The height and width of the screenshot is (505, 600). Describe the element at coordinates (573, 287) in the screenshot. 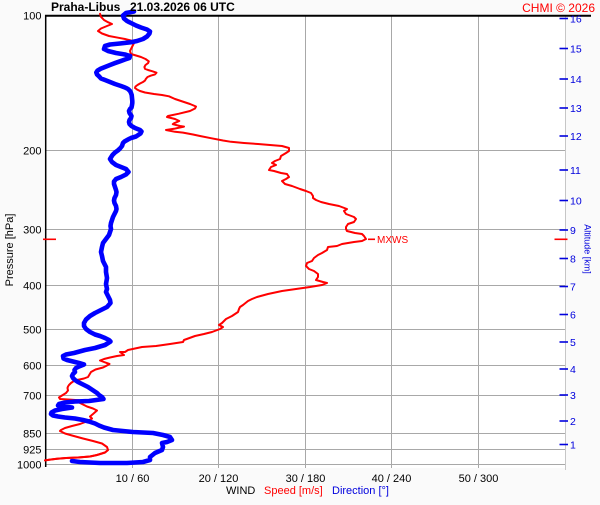

I see `svg-text: 7` at that location.